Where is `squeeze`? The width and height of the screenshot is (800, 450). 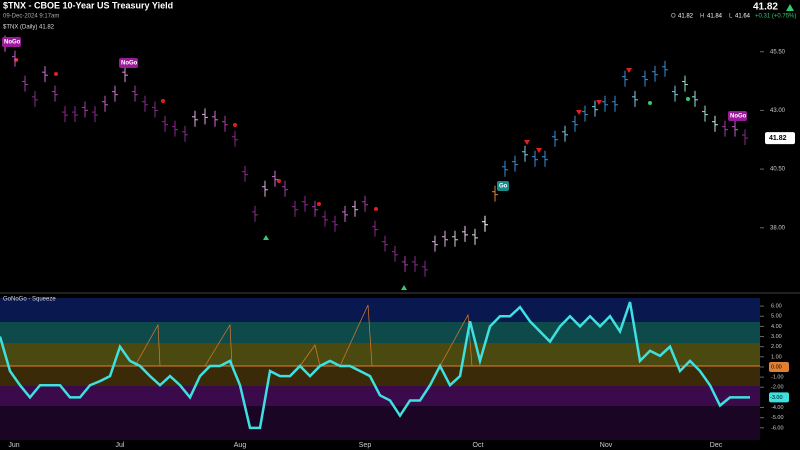 squeeze is located at coordinates (303, 335).